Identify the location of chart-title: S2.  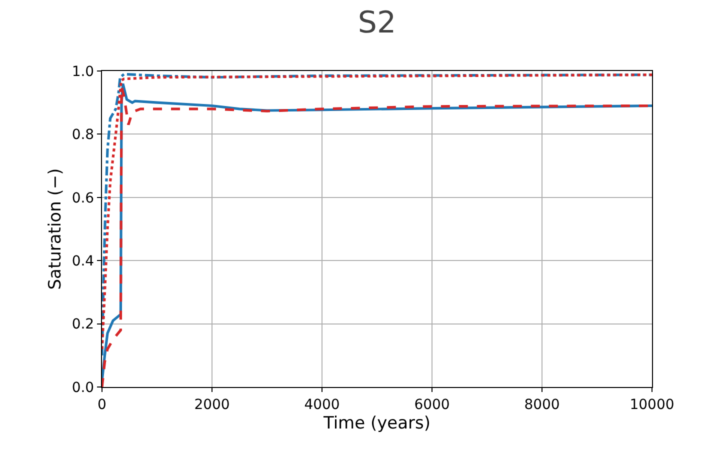
(377, 22).